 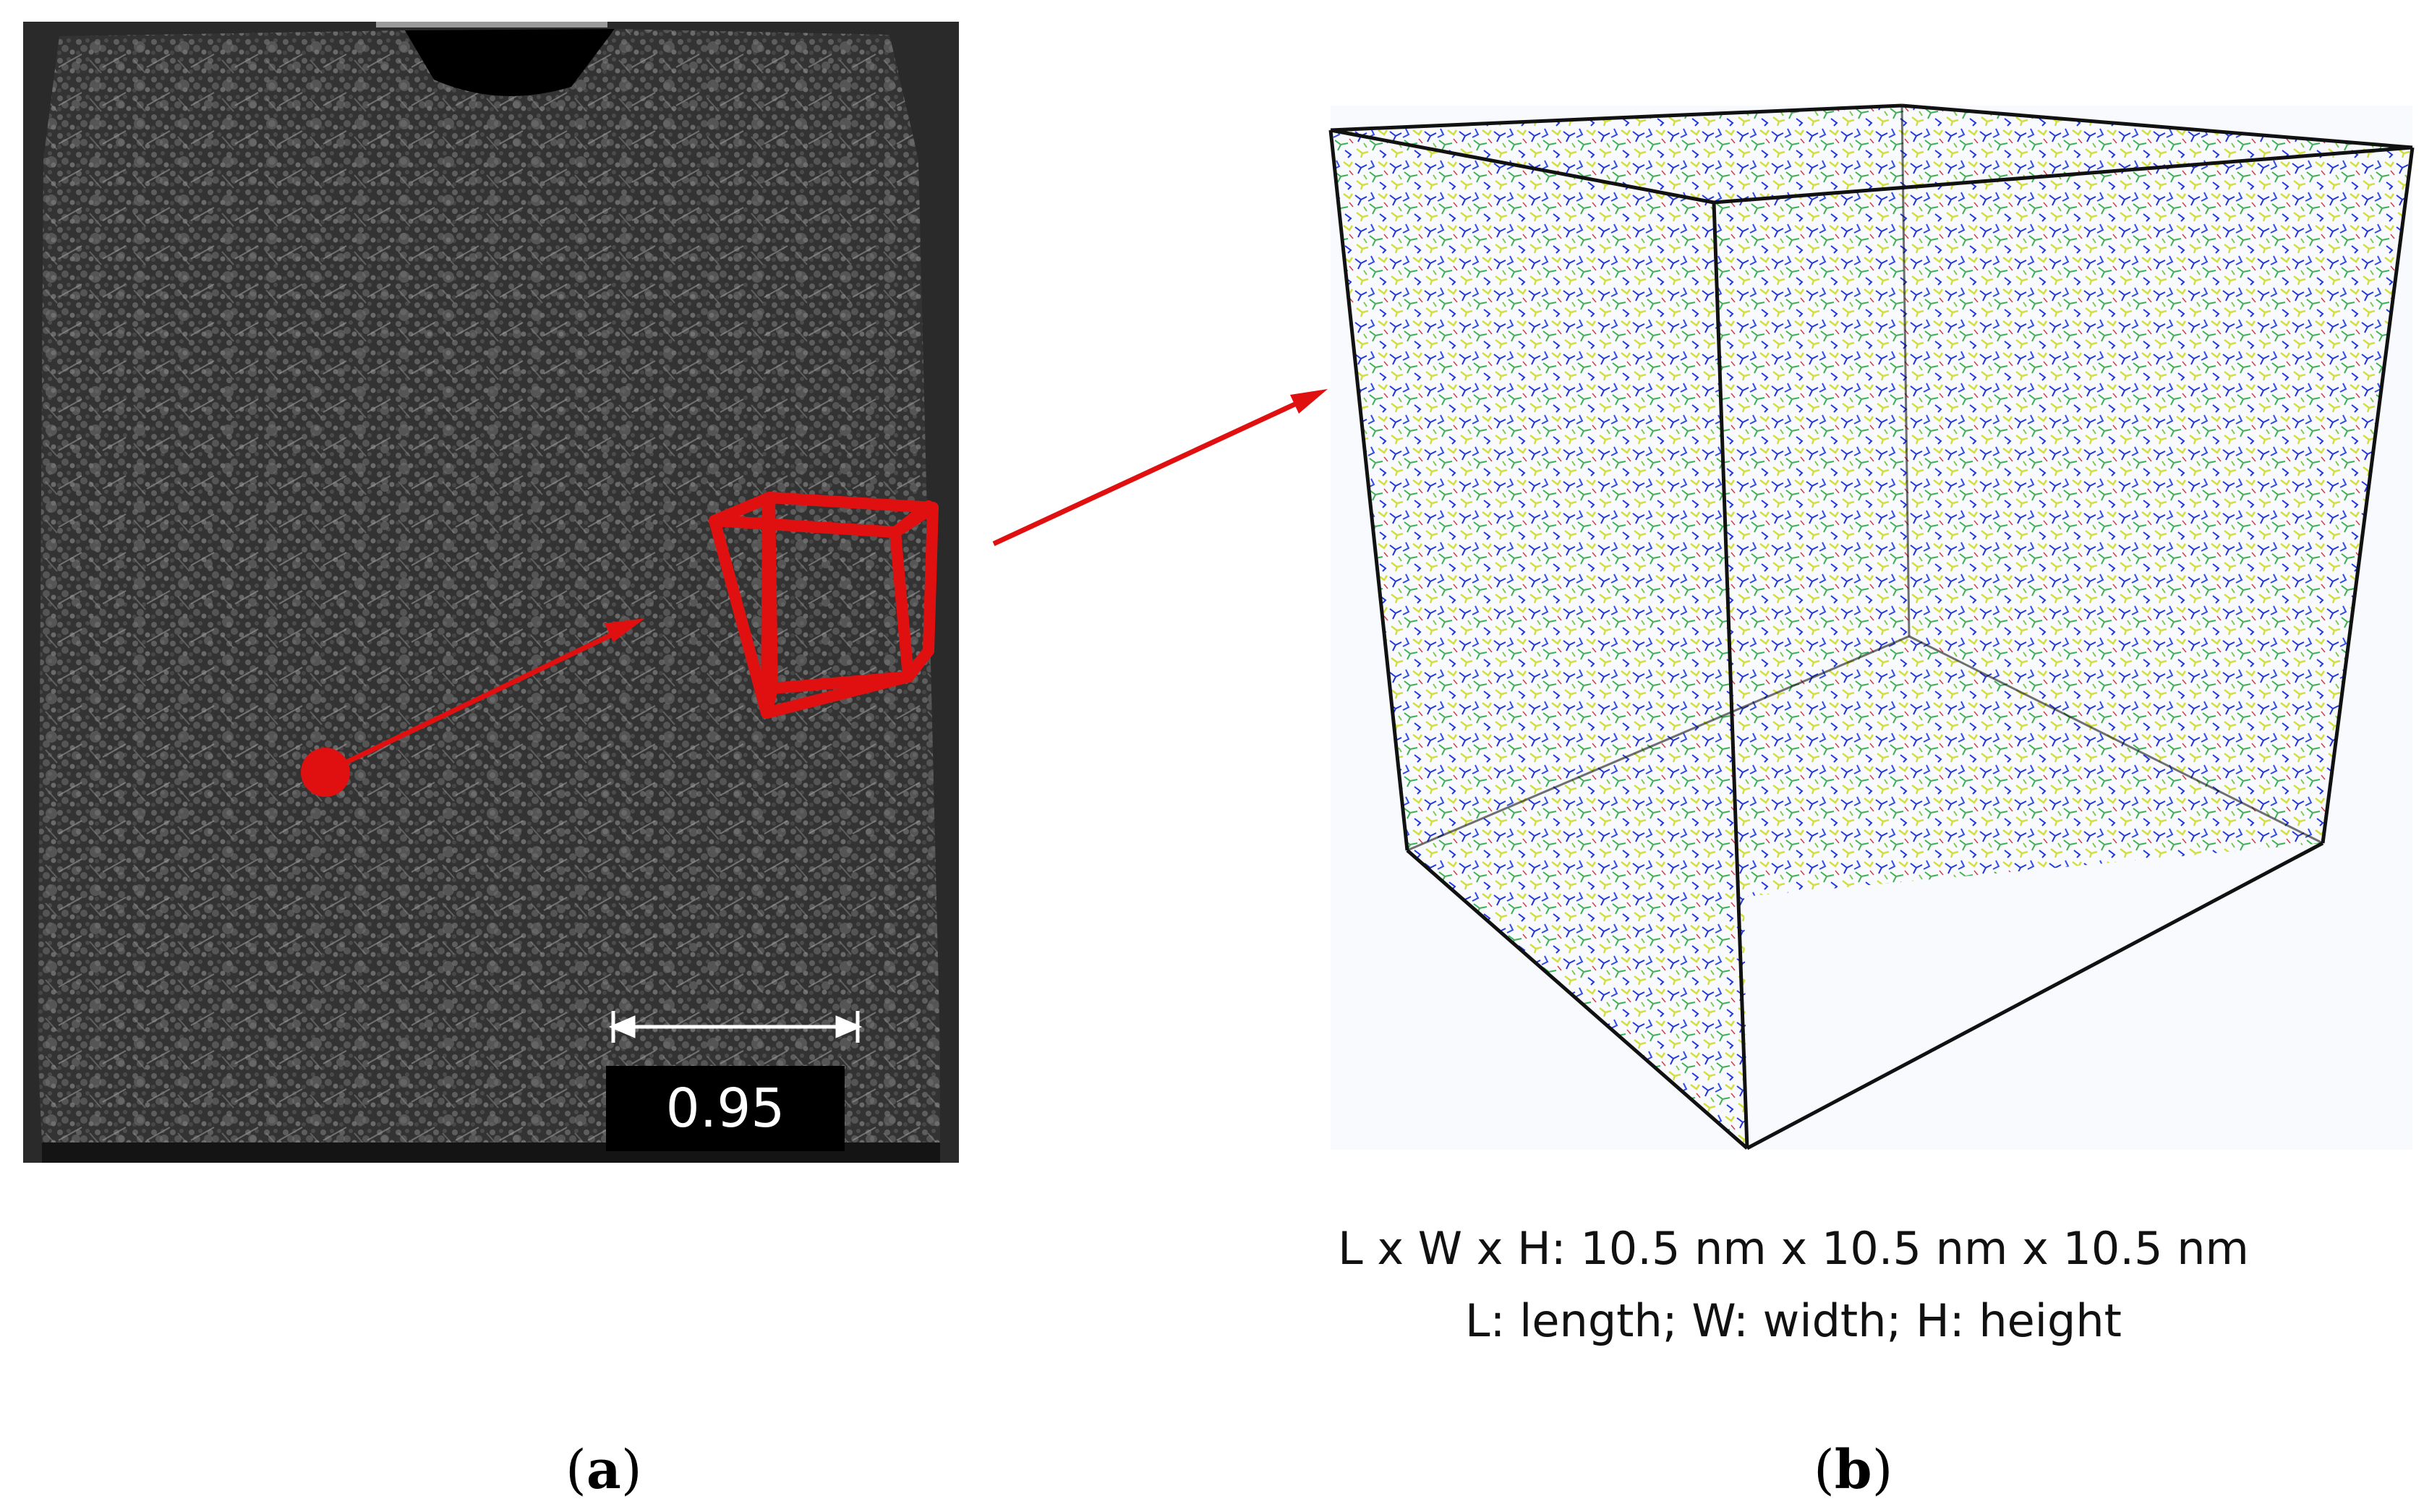 I want to click on ct-notch, so click(x=510, y=63).